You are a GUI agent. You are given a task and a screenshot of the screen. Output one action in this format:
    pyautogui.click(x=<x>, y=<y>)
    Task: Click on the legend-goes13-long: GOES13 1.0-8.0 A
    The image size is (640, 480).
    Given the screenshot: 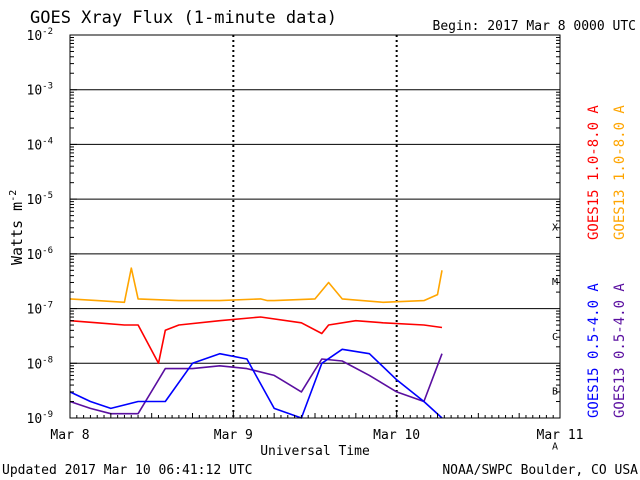 What is the action you would take?
    pyautogui.click(x=620, y=172)
    